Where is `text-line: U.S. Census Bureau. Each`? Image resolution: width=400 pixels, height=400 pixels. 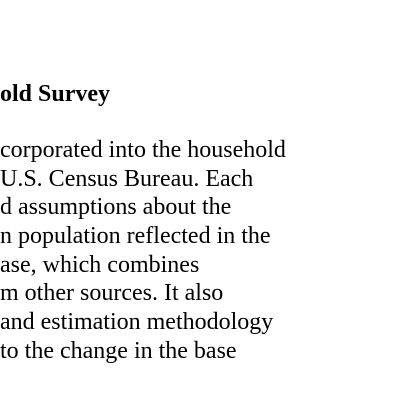 text-line: U.S. Census Bureau. Each is located at coordinates (127, 178).